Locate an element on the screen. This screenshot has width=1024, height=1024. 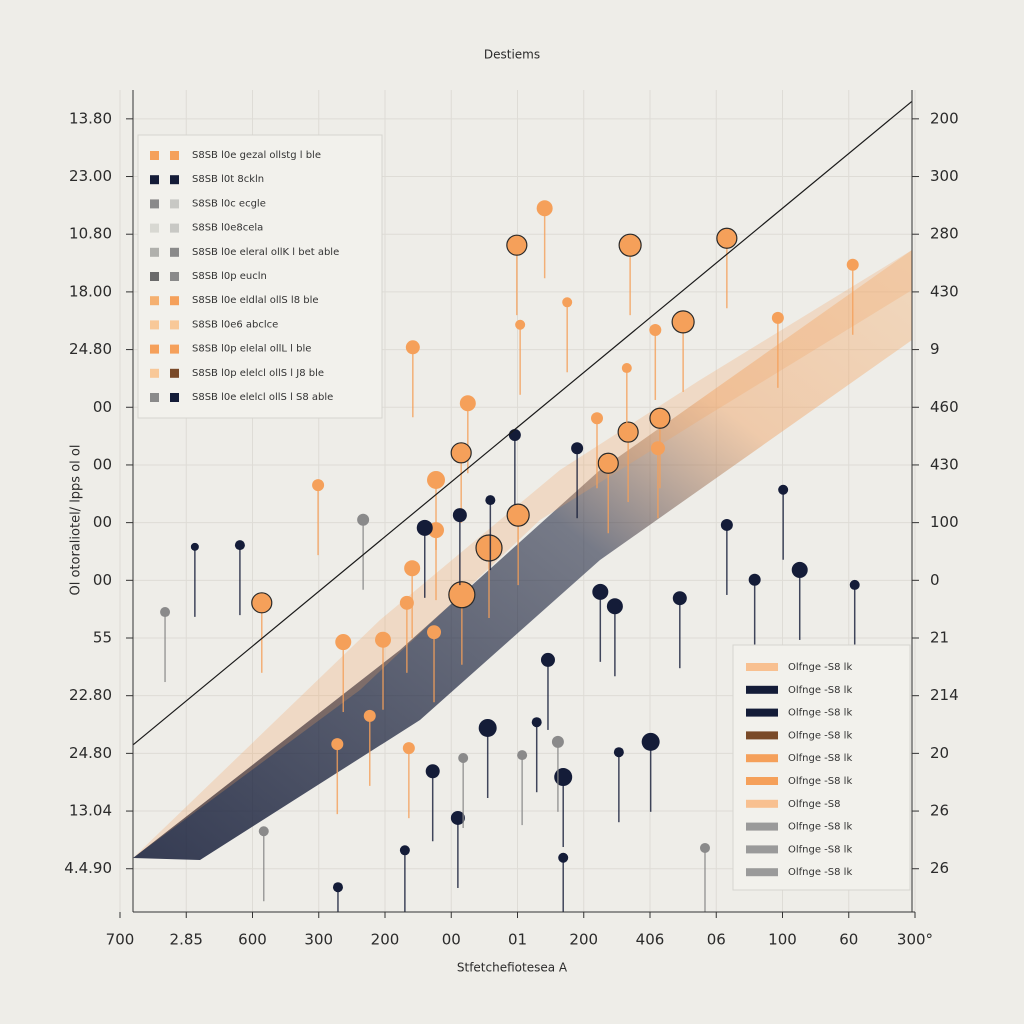
y2-tick-label: 9 is located at coordinates (935, 349).